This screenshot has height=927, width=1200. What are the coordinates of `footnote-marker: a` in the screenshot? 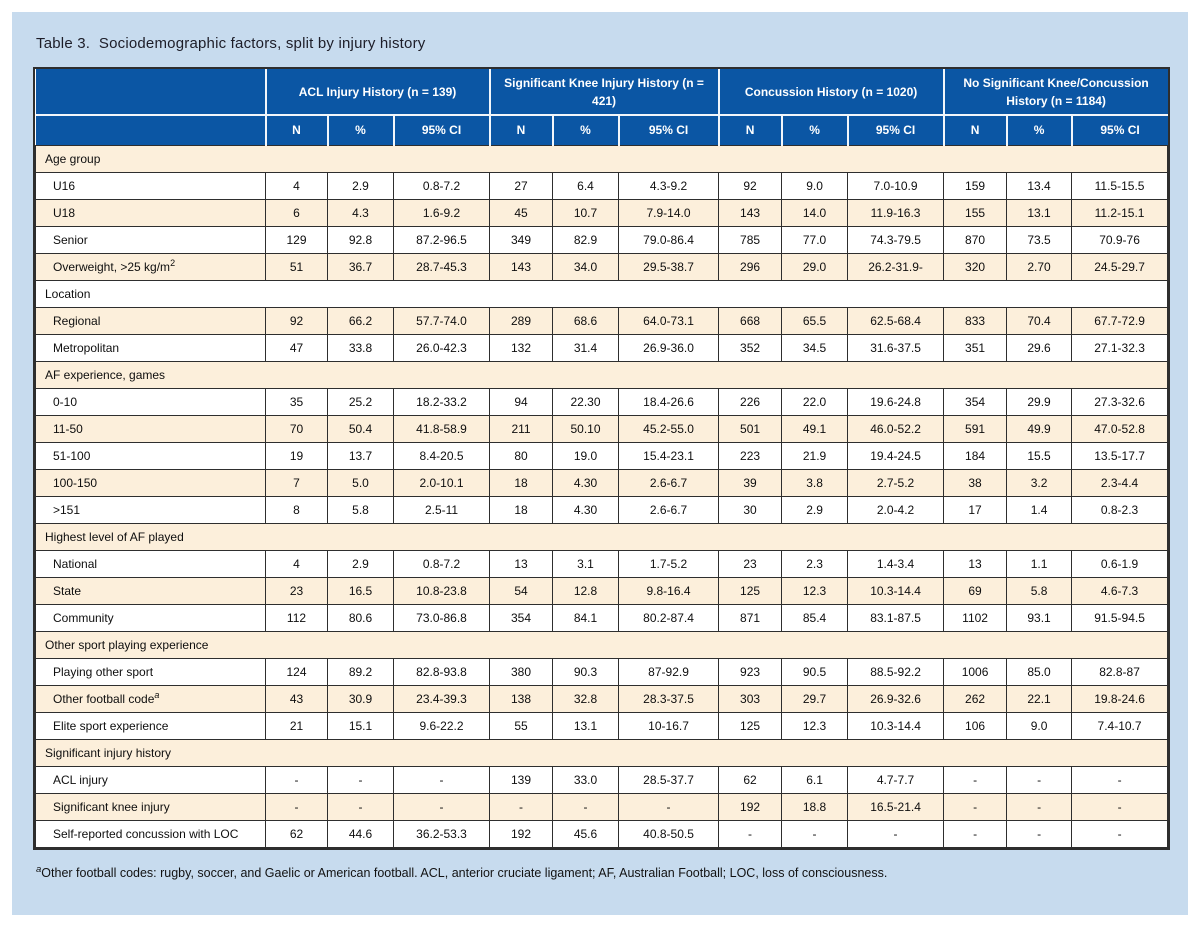 It's located at (39, 869).